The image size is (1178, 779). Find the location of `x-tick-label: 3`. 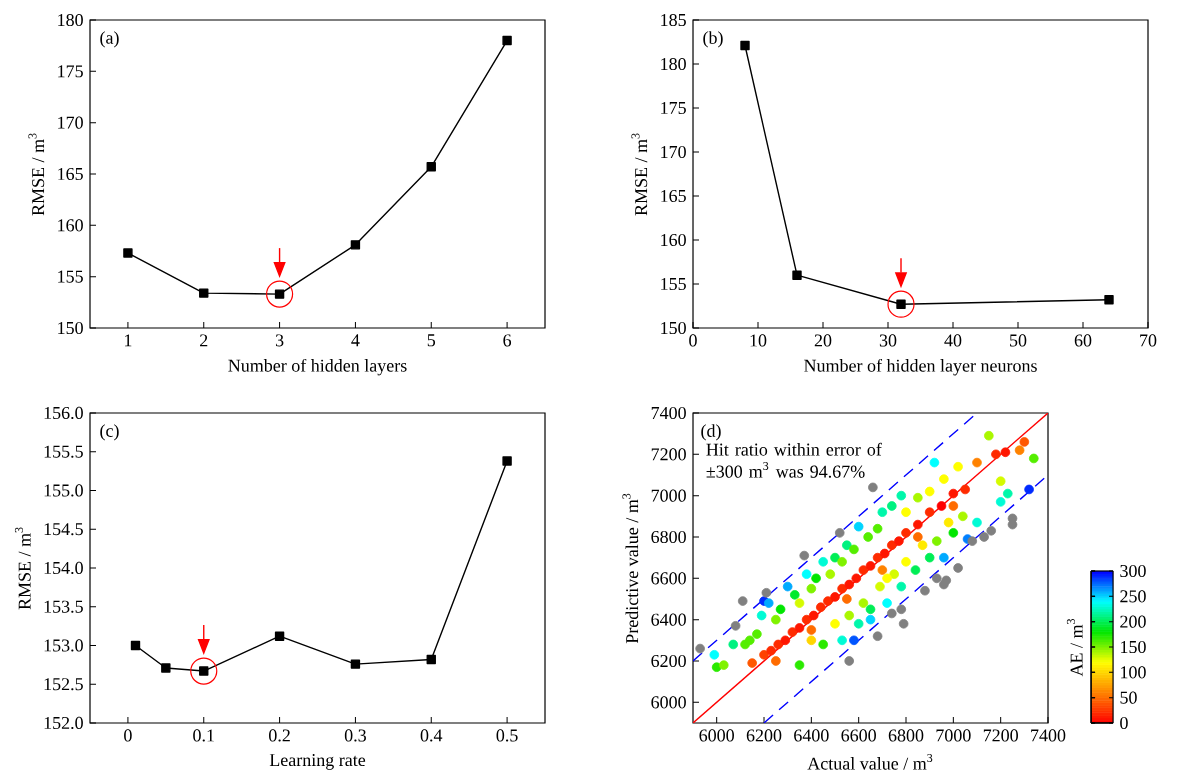

x-tick-label: 3 is located at coordinates (279, 340).